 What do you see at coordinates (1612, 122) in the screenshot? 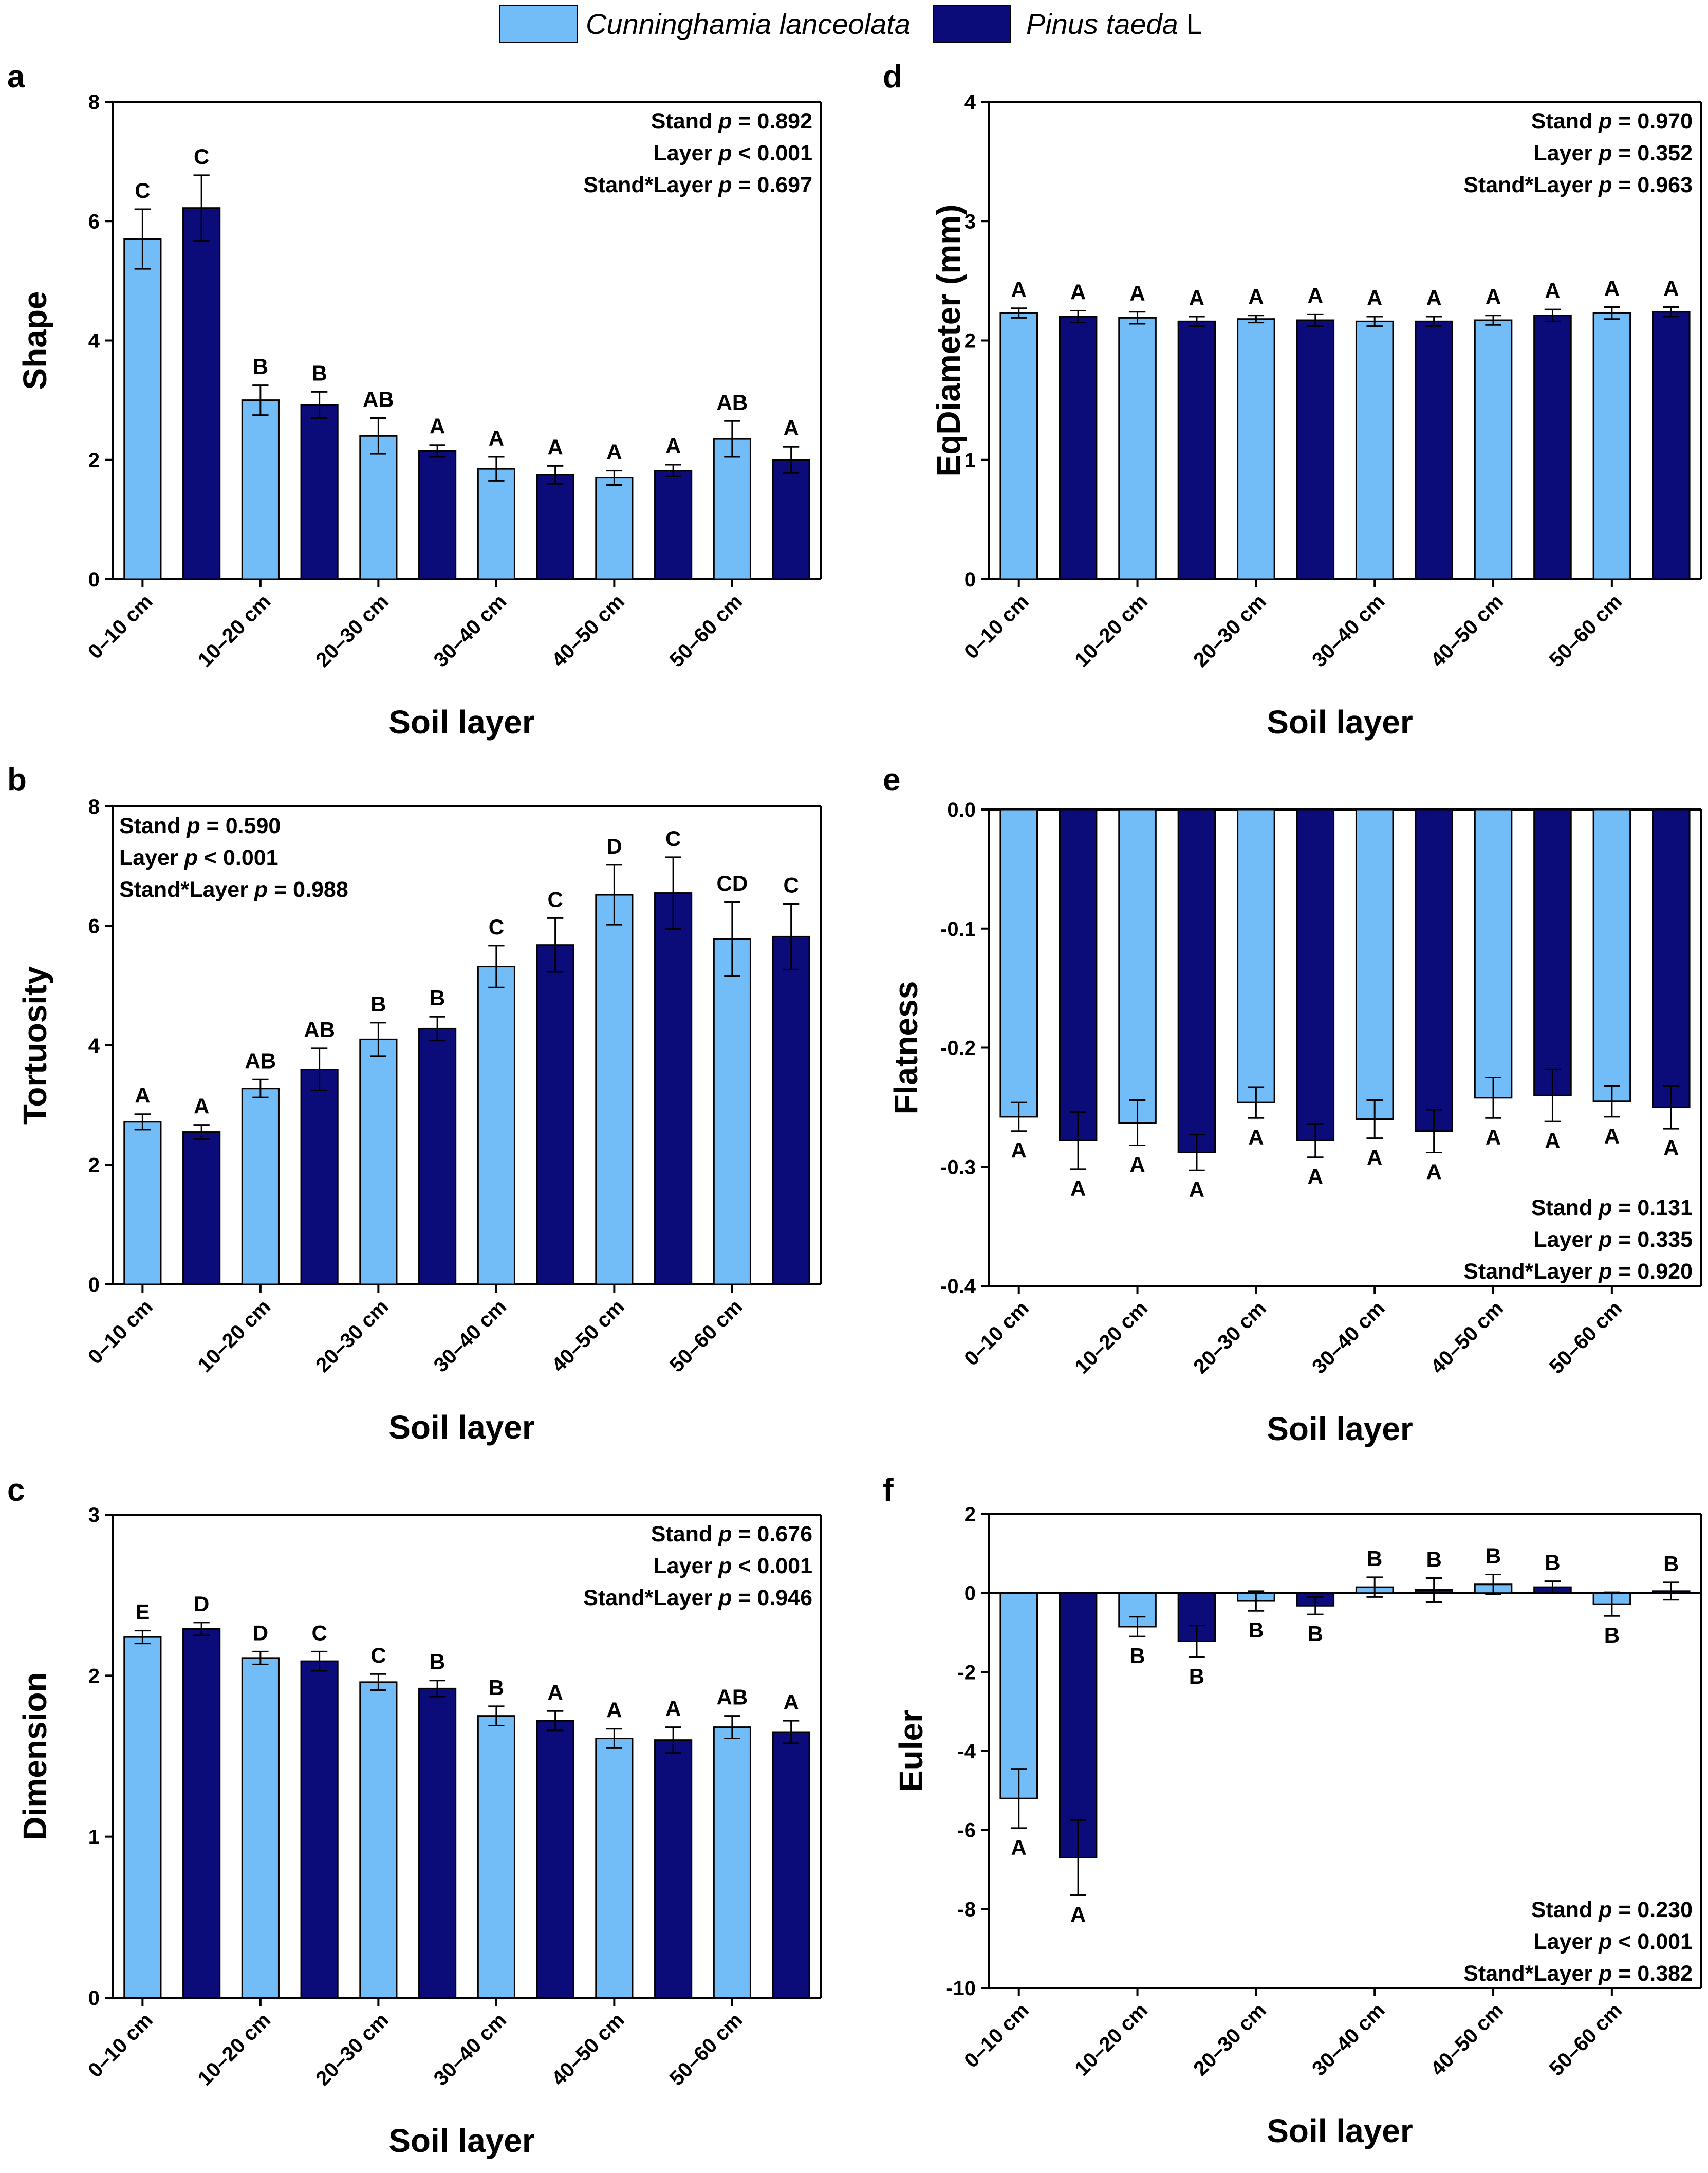
I see `stat-line: Stand p = 0.970` at bounding box center [1612, 122].